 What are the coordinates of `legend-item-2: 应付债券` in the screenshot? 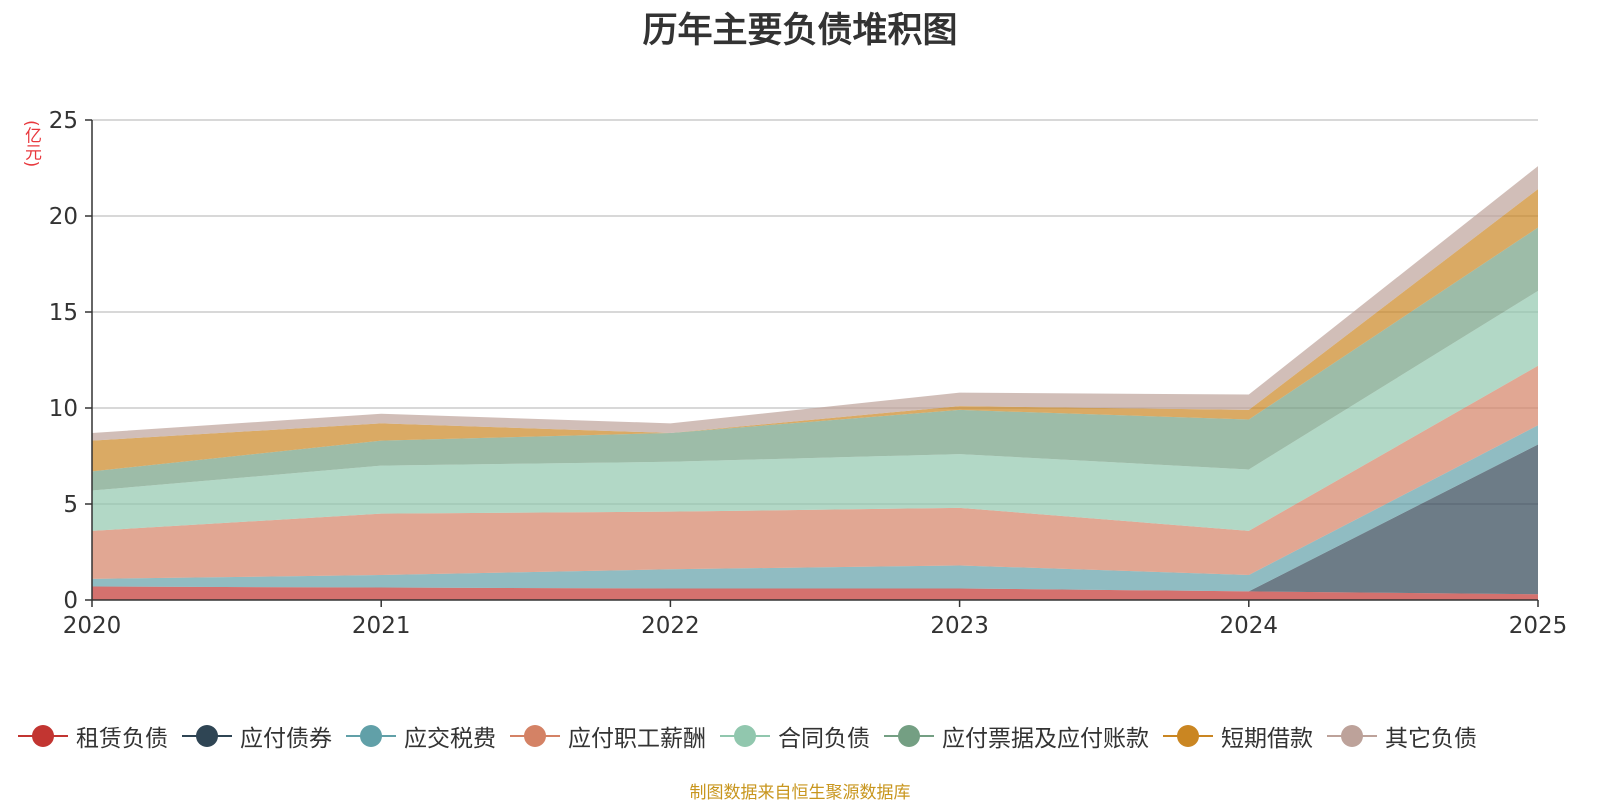 It's located at (257, 736).